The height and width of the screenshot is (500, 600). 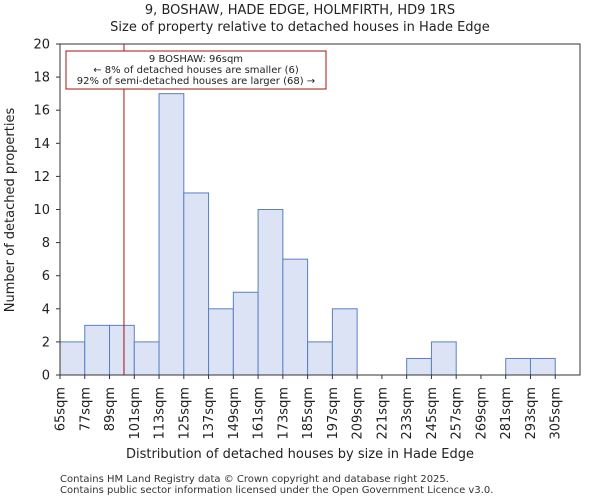 What do you see at coordinates (196, 284) in the screenshot?
I see `bar-125sqm` at bounding box center [196, 284].